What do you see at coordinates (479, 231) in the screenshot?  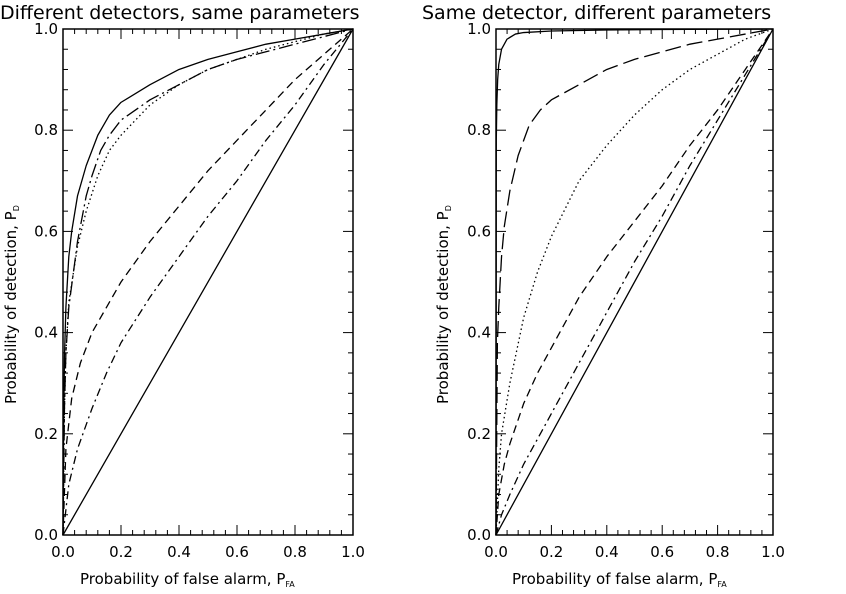 I see `right-y-tick-label: 0.6` at bounding box center [479, 231].